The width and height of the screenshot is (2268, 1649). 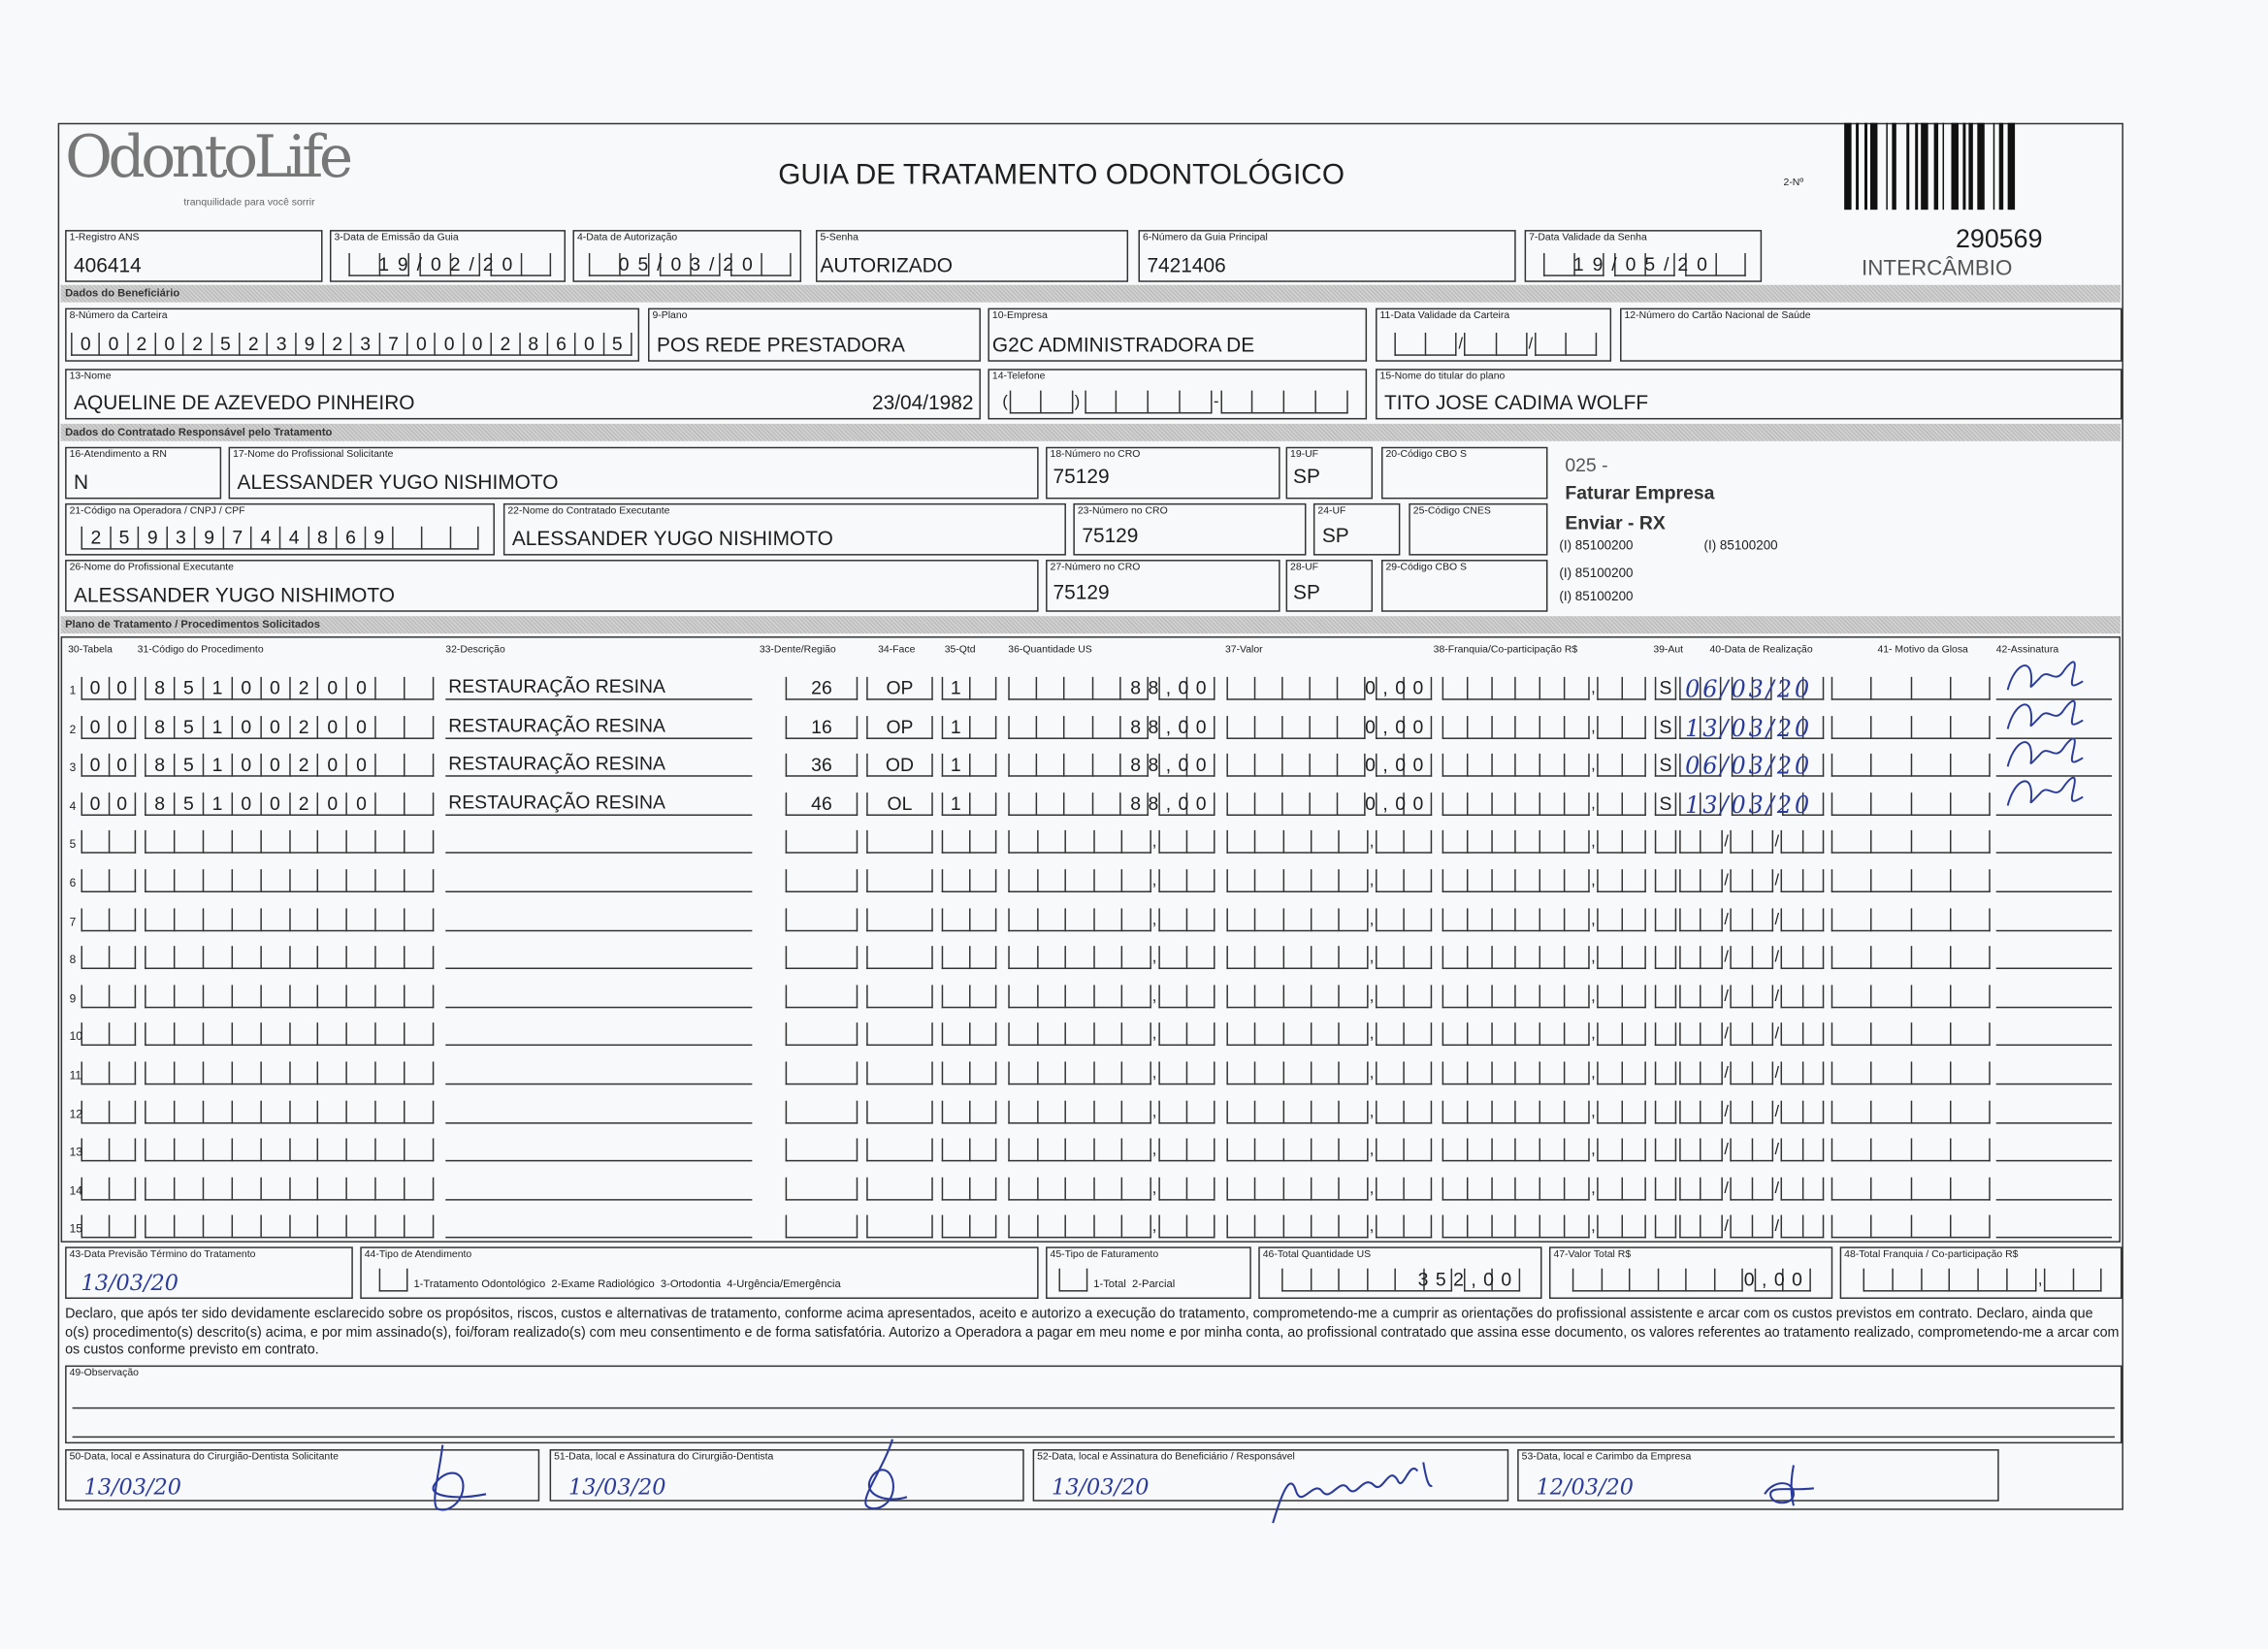 I want to click on field-validade-carteira: 11-Data Validade da Carteira / /, so click(x=1494, y=334).